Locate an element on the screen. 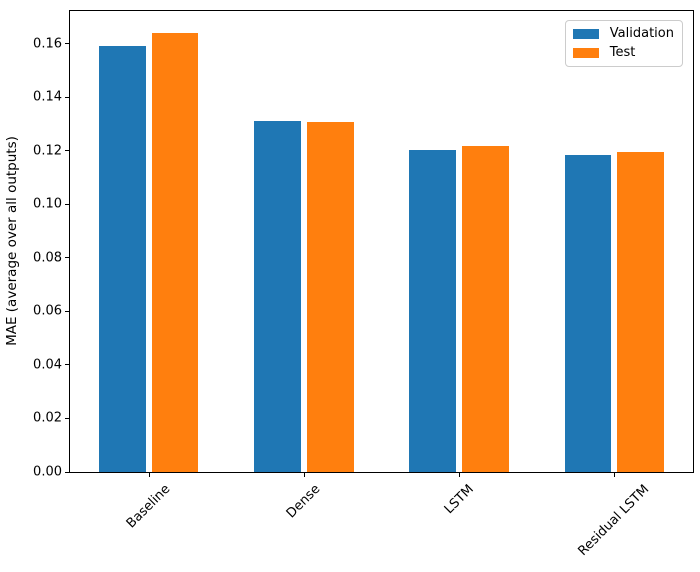  bar-lstm-test is located at coordinates (485, 309).